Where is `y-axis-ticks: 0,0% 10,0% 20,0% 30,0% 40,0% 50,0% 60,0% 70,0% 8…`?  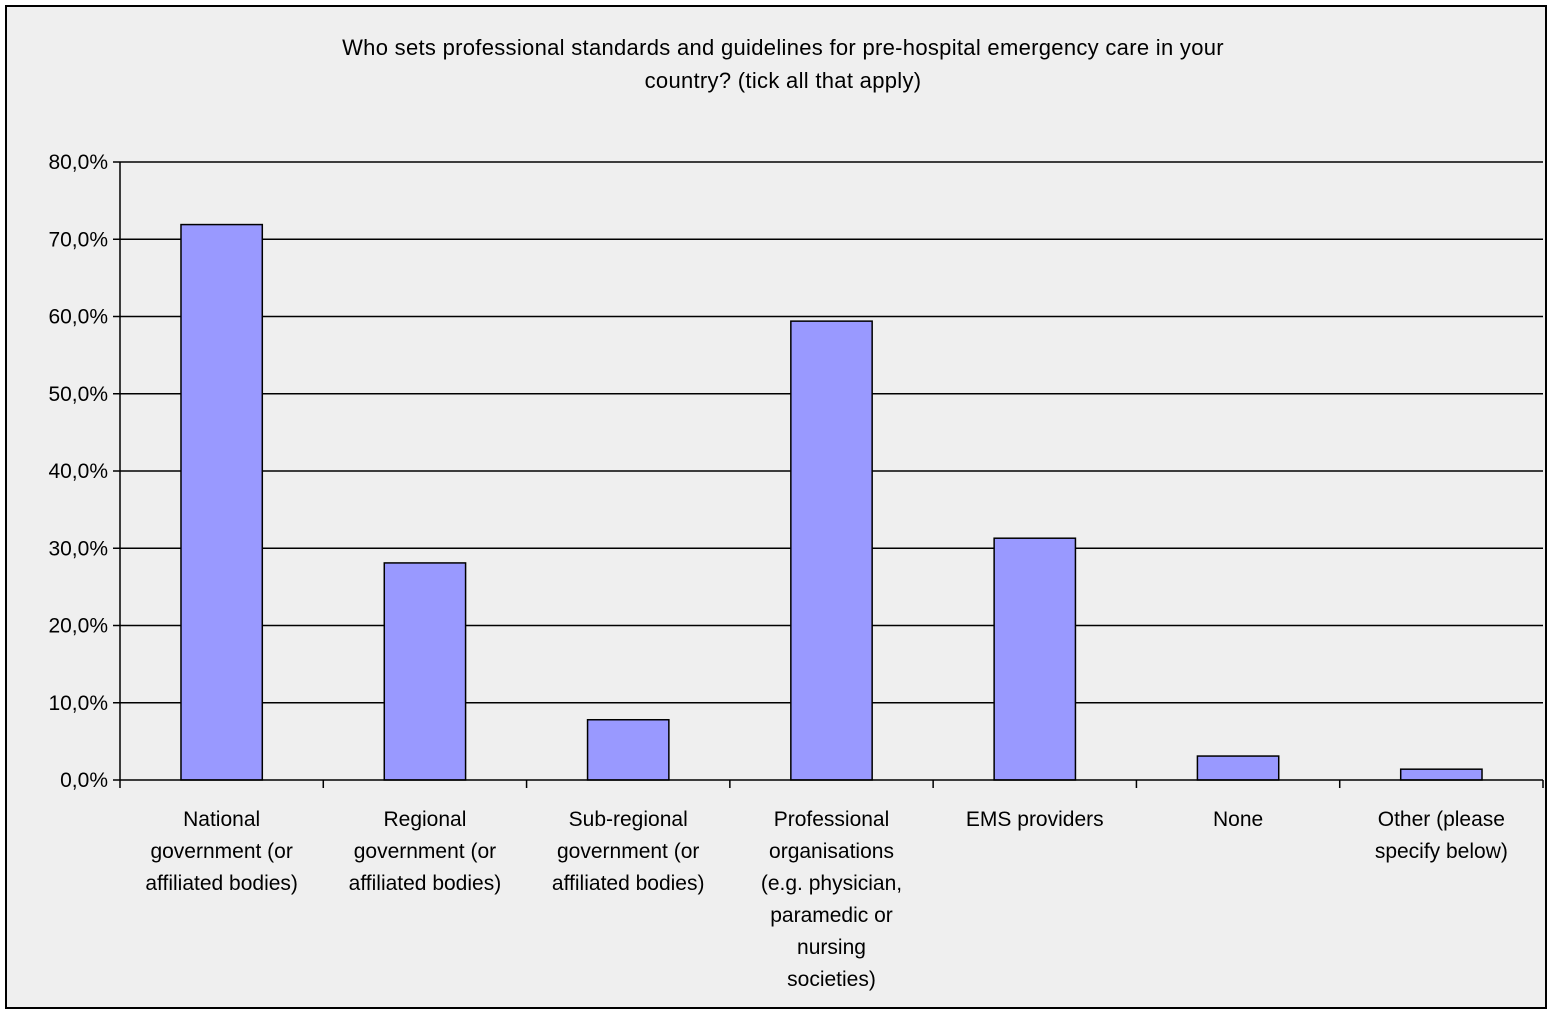
y-axis-ticks: 0,0% 10,0% 20,0% 30,0% 40,0% 50,0% 60,0% 70,0% 8… is located at coordinates (84, 471).